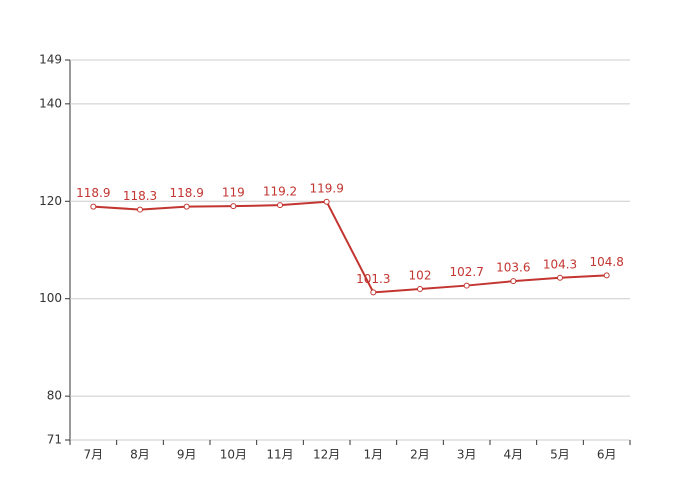 Image resolution: width=700 pixels, height=500 pixels. Describe the element at coordinates (373, 279) in the screenshot. I see `data-label: 101.3` at that location.